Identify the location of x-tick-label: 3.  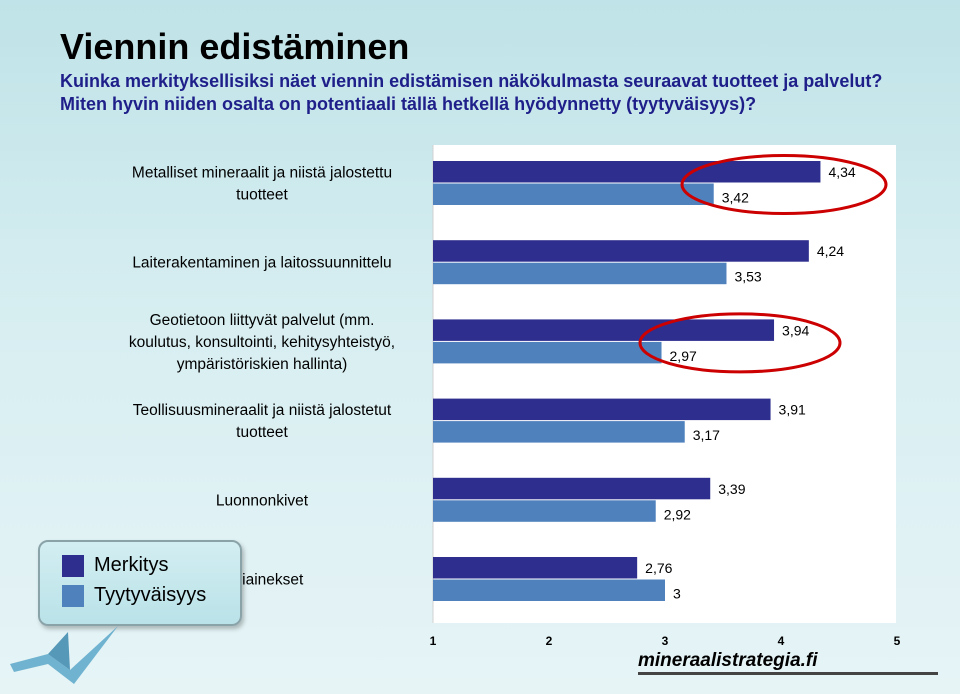
(665, 641).